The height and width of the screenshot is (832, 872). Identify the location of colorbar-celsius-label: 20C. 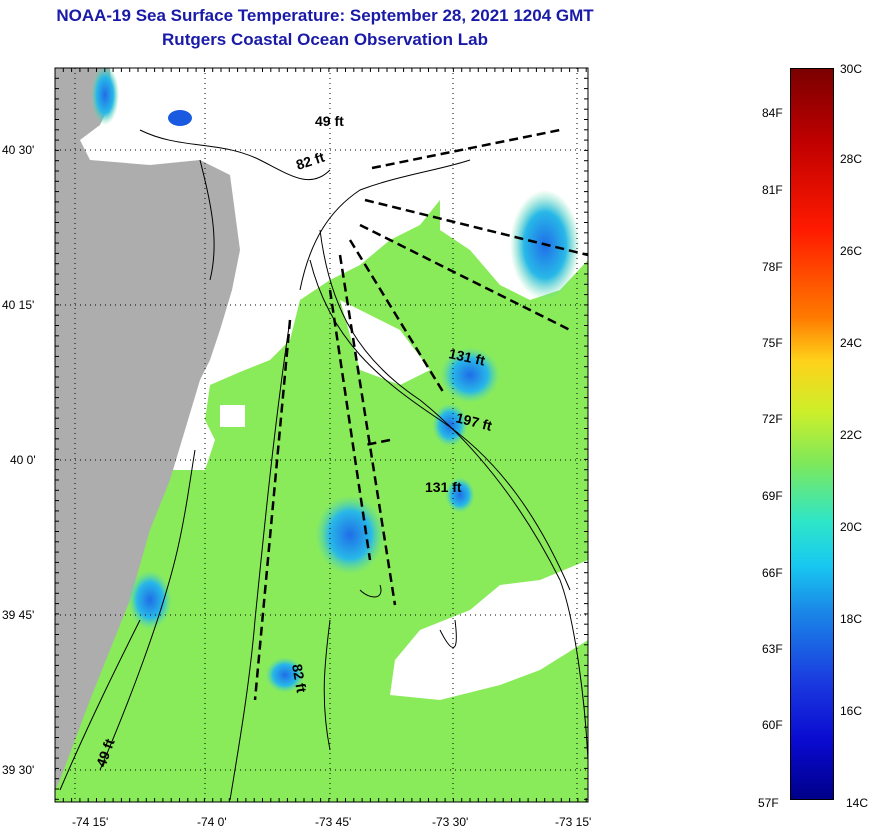
(851, 527).